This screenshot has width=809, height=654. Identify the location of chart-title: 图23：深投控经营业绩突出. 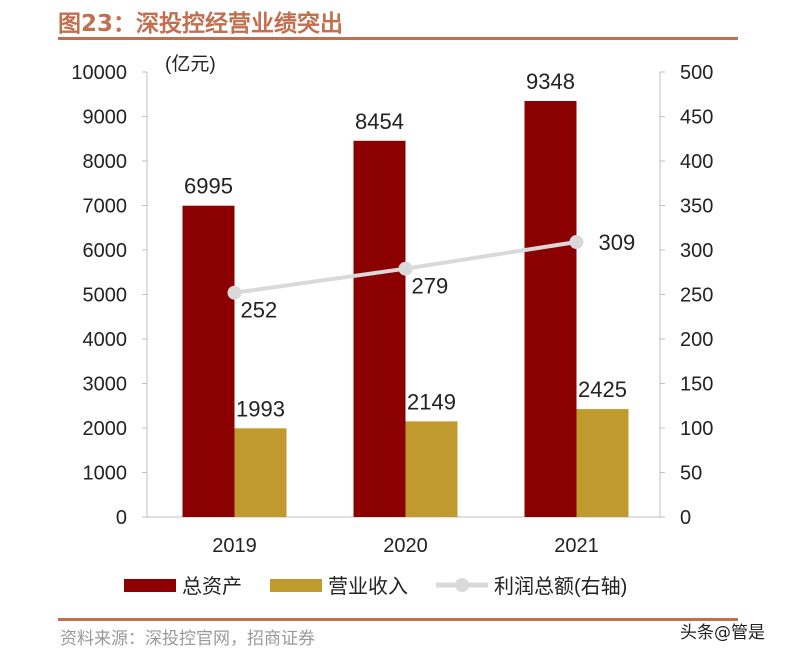
(201, 24).